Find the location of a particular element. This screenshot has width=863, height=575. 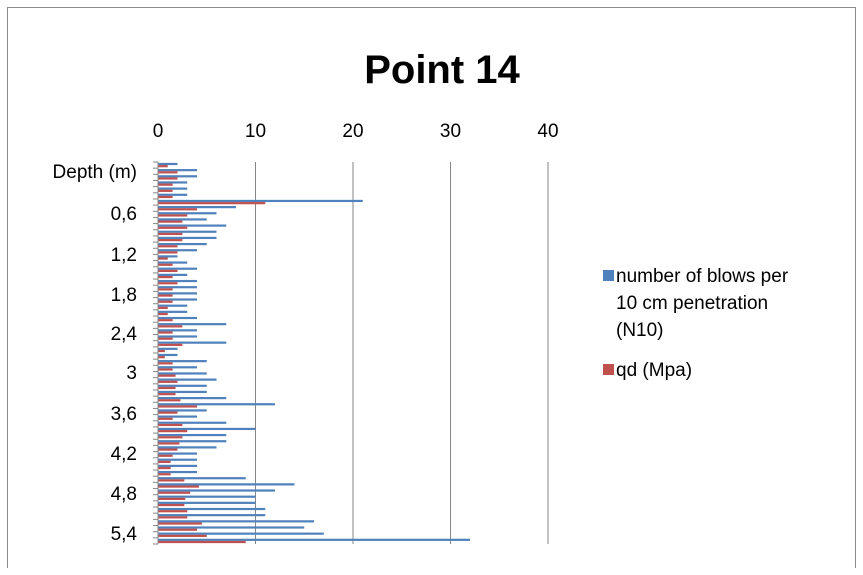

legend-n10-label: number of blows per is located at coordinates (702, 276).